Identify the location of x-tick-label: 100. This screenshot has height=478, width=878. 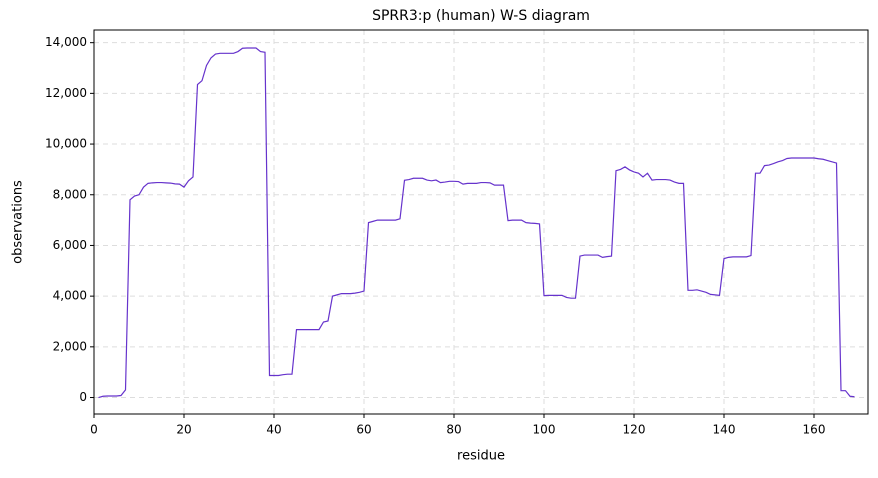
(544, 430).